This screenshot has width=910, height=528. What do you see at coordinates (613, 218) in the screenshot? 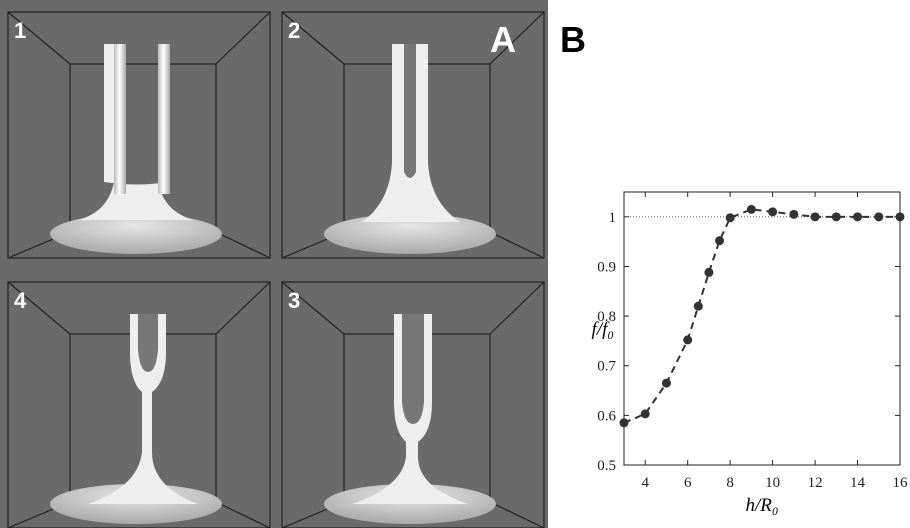
I see `y-tick-label: 1` at bounding box center [613, 218].